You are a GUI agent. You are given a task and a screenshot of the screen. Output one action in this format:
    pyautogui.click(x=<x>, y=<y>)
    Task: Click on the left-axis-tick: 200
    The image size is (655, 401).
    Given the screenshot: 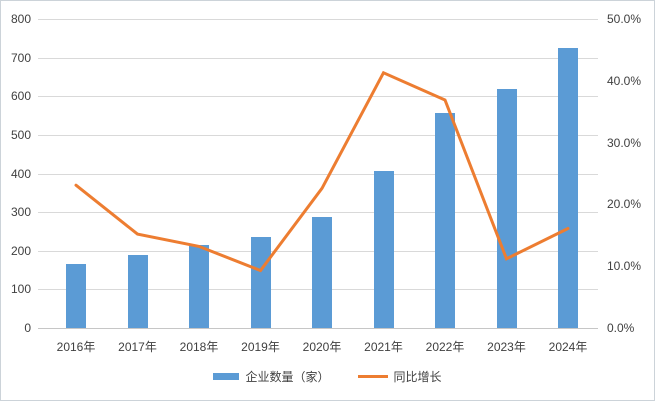 What is the action you would take?
    pyautogui.click(x=20, y=250)
    